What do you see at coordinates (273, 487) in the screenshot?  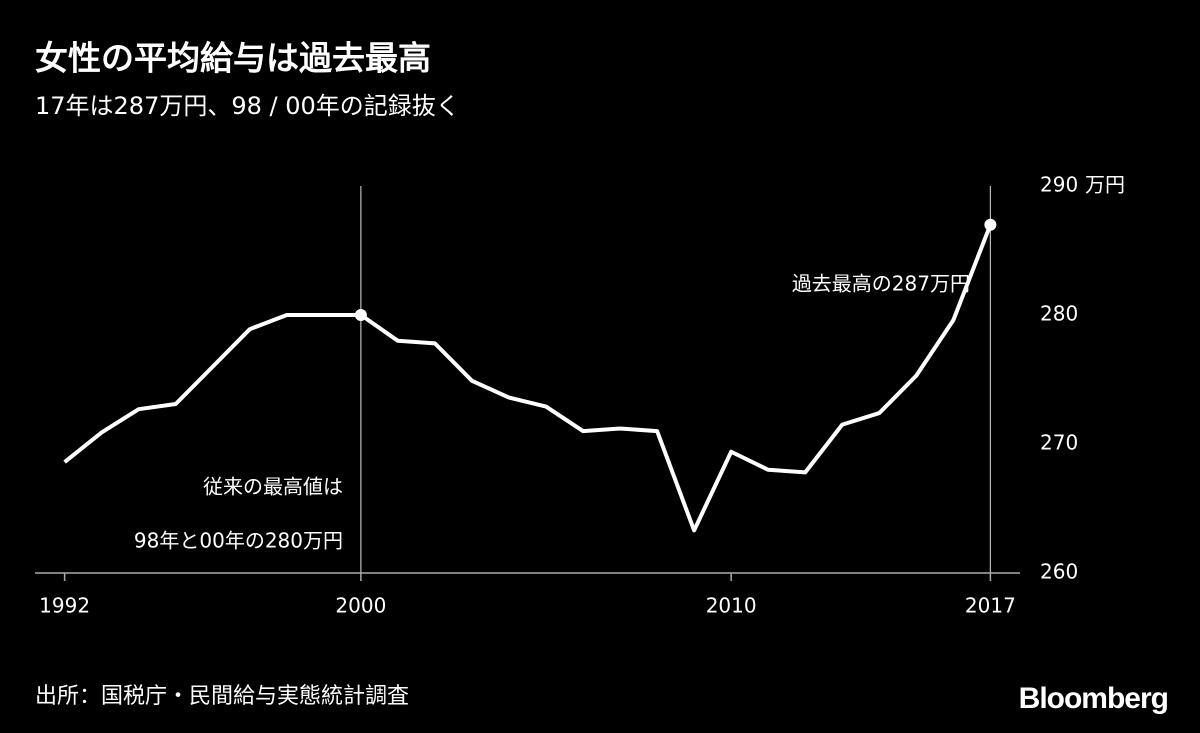 I see `annotation: 従来の最高値は` at bounding box center [273, 487].